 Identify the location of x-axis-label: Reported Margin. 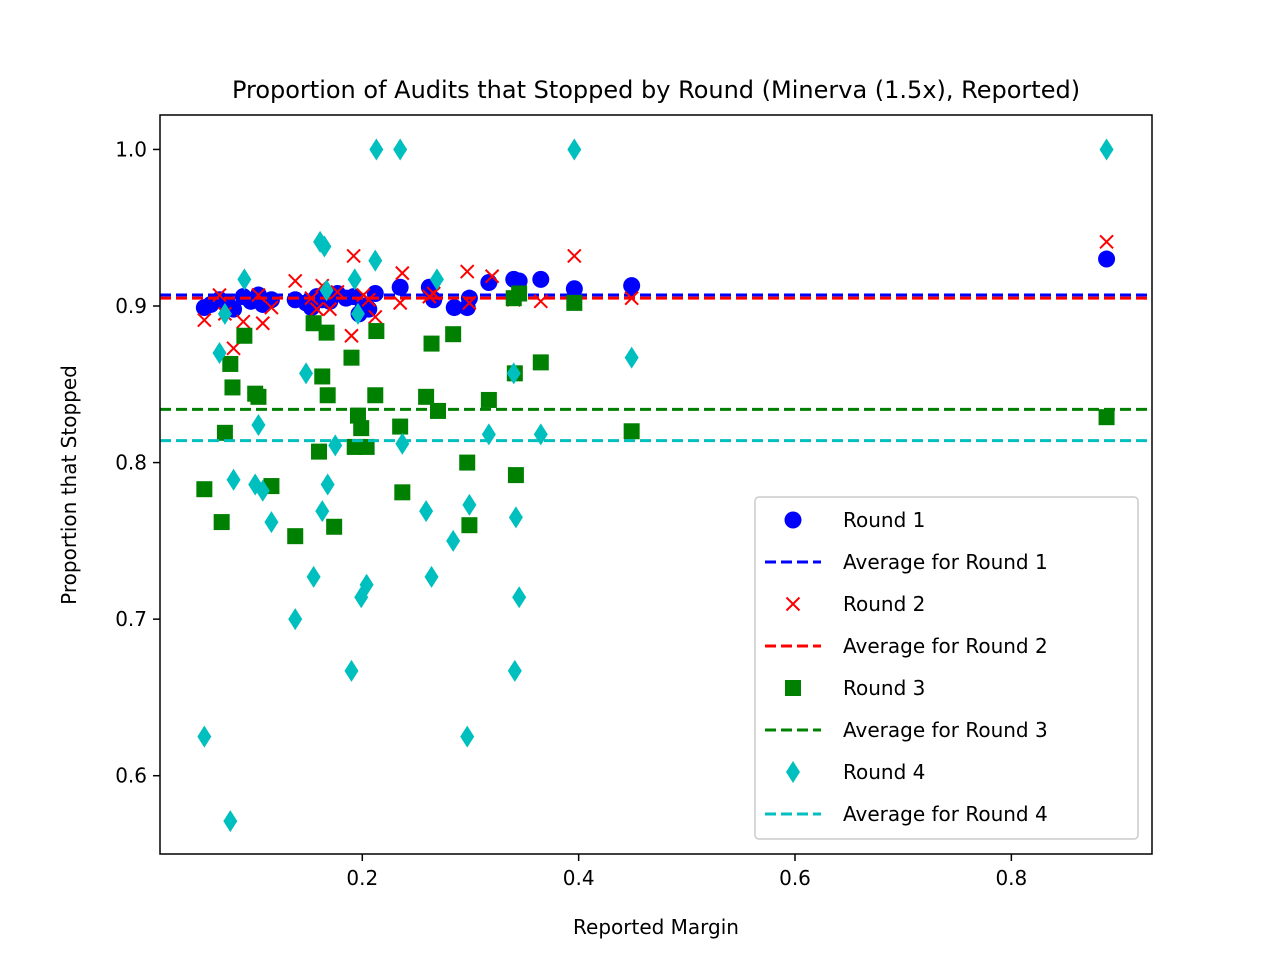
(656, 927).